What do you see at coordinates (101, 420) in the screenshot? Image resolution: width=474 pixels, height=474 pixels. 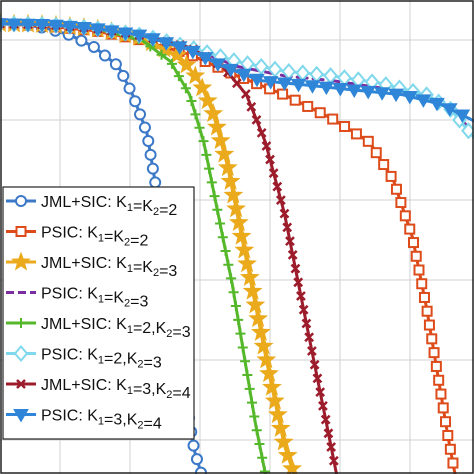 I see `legend-label-7: PSIC: K1=3,K2=4` at bounding box center [101, 420].